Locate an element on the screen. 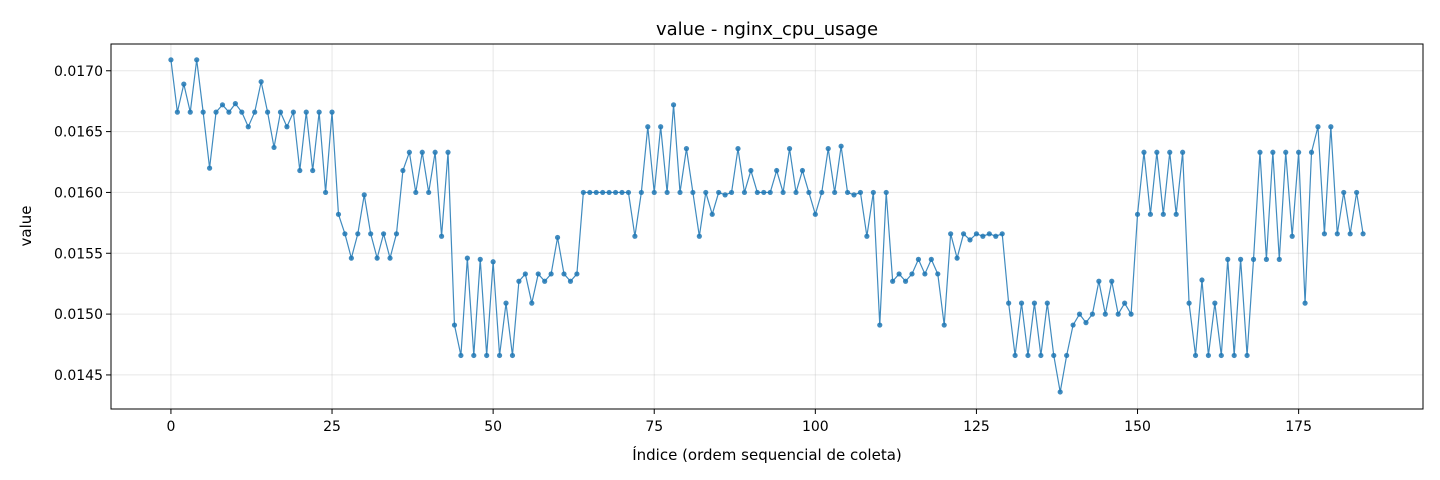 The image size is (1440, 480). chart-title: value - nginx_cpu_usage is located at coordinates (767, 29).